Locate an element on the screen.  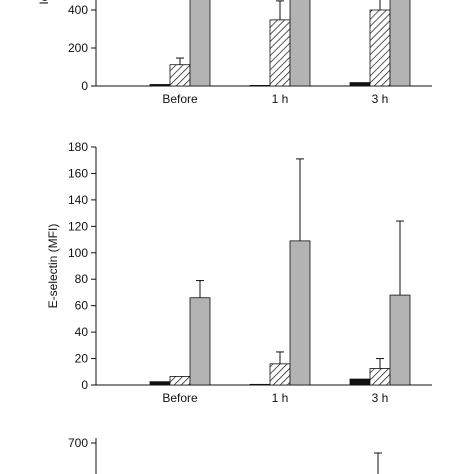
y-tick-label: 40 is located at coordinates (82, 332).